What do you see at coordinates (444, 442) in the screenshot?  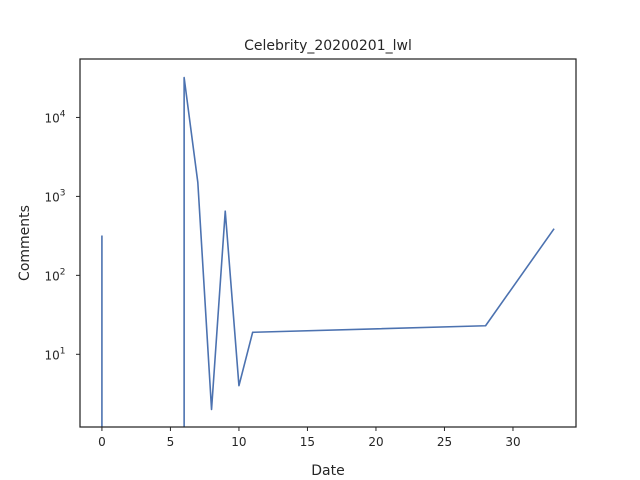 I see `x-tick-label: 25` at bounding box center [444, 442].